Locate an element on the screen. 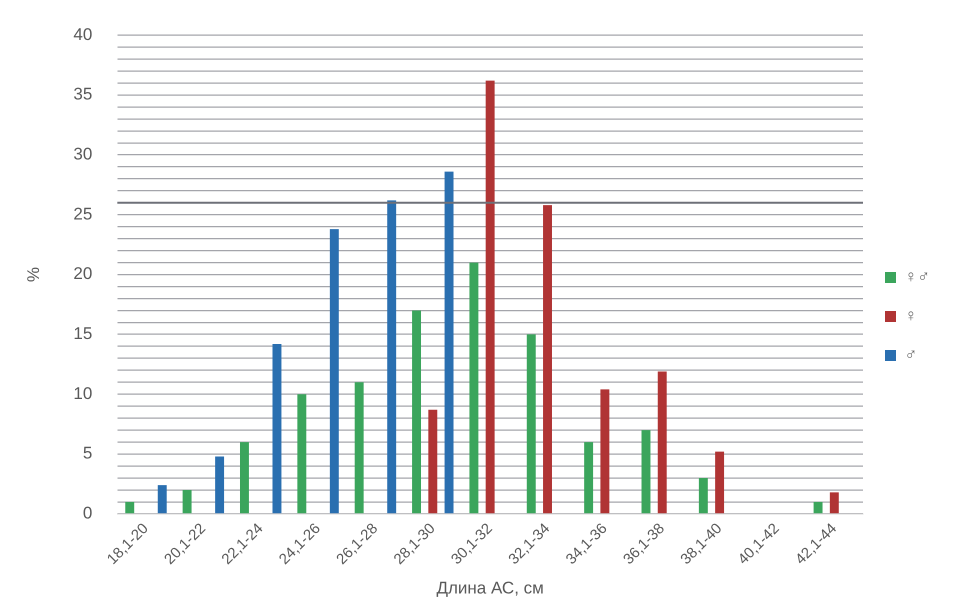 The image size is (960, 613). y-tick-label: 15 is located at coordinates (82, 334).